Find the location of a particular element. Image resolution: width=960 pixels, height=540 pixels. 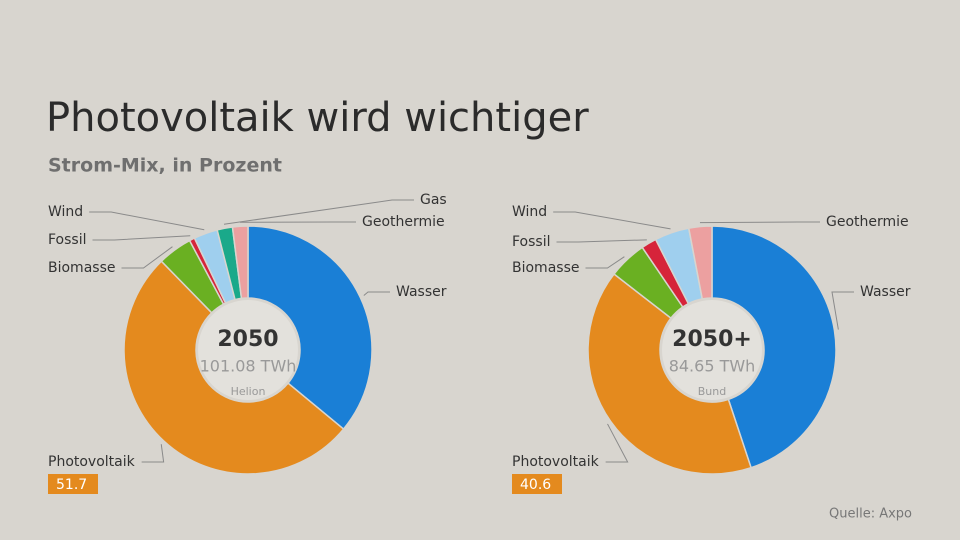

source: Quelle: Axpo is located at coordinates (870, 514).